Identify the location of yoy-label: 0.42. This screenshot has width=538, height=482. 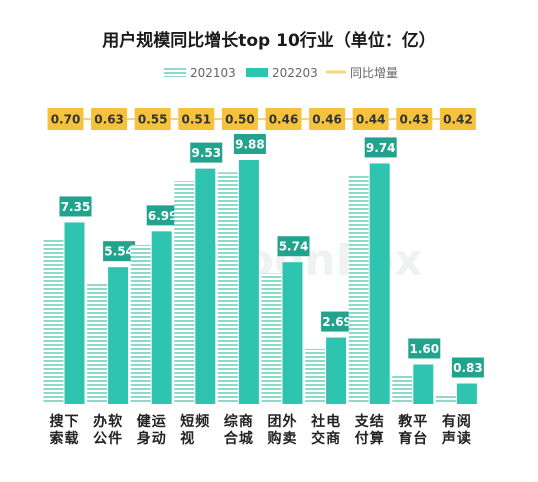
(458, 120).